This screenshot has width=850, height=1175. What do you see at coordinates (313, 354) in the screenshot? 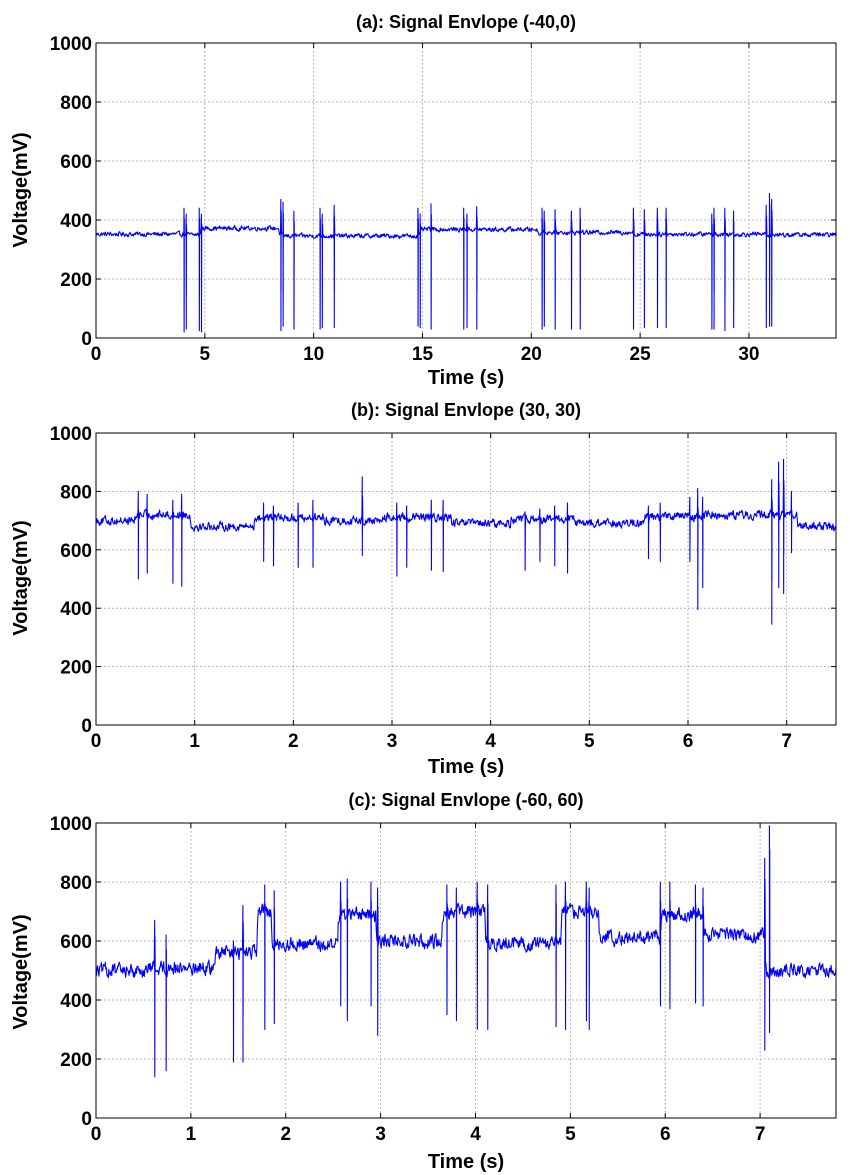
I see `x-tick-label: 10` at bounding box center [313, 354].